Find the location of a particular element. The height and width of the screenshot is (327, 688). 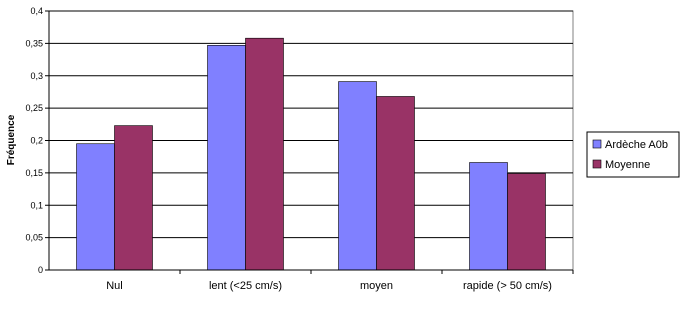

x-category-label: lent (<25 cm/s) is located at coordinates (245, 286).